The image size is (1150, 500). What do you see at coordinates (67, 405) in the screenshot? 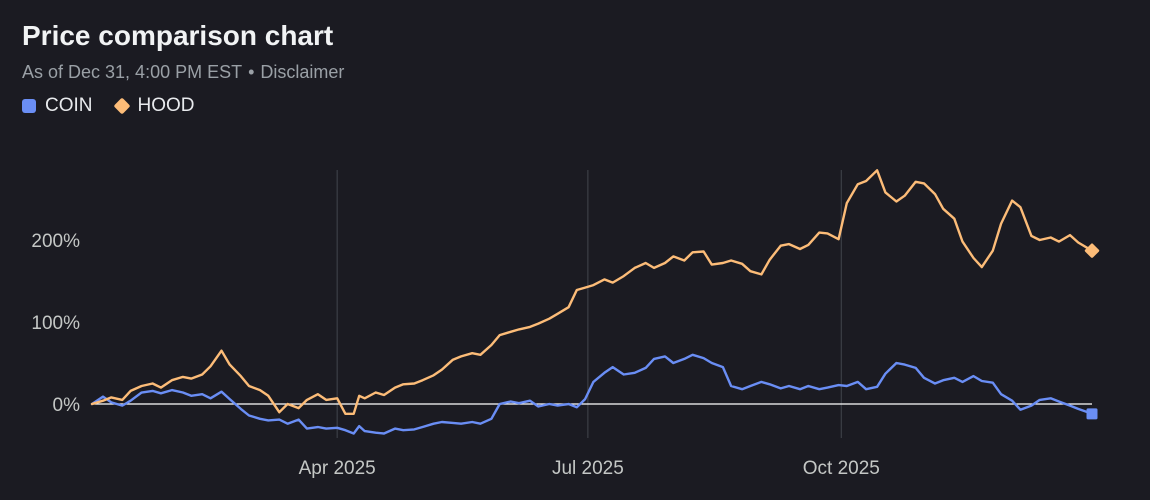
I see `y-tick-label: 0%` at bounding box center [67, 405].